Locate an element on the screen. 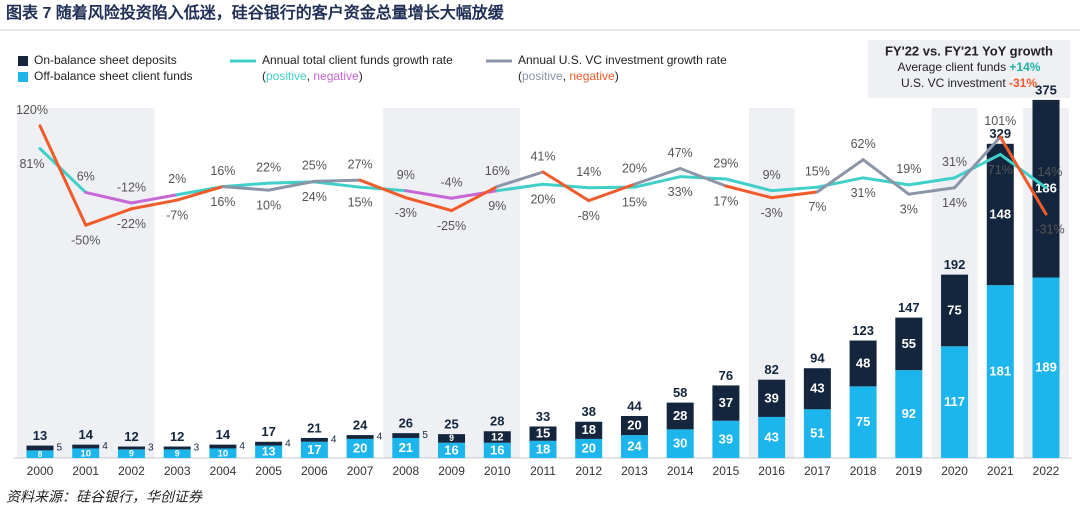 This screenshot has width=1080, height=510. total-label: 375 is located at coordinates (1046, 89).